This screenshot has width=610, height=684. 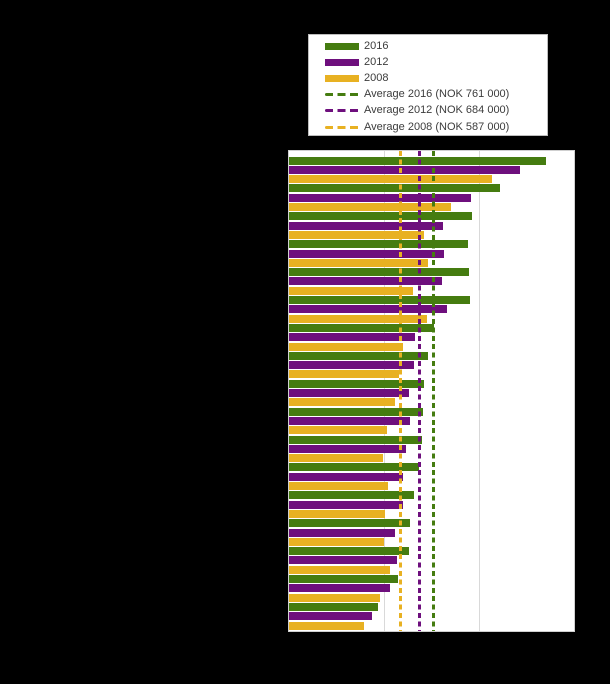 What do you see at coordinates (358, 262) in the screenshot?
I see `bar-row4-2008` at bounding box center [358, 262].